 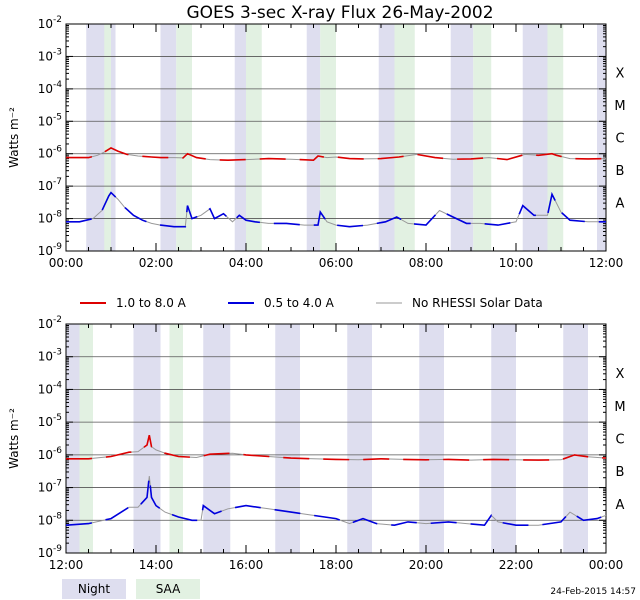 What do you see at coordinates (336, 565) in the screenshot?
I see `x-tick-label: 18:00` at bounding box center [336, 565].